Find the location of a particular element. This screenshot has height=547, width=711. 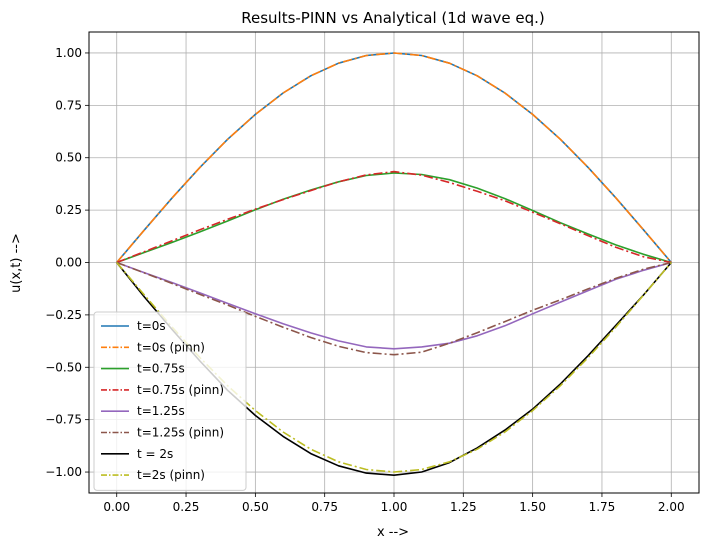

y-tick-label: −1.00 is located at coordinates (63, 472).